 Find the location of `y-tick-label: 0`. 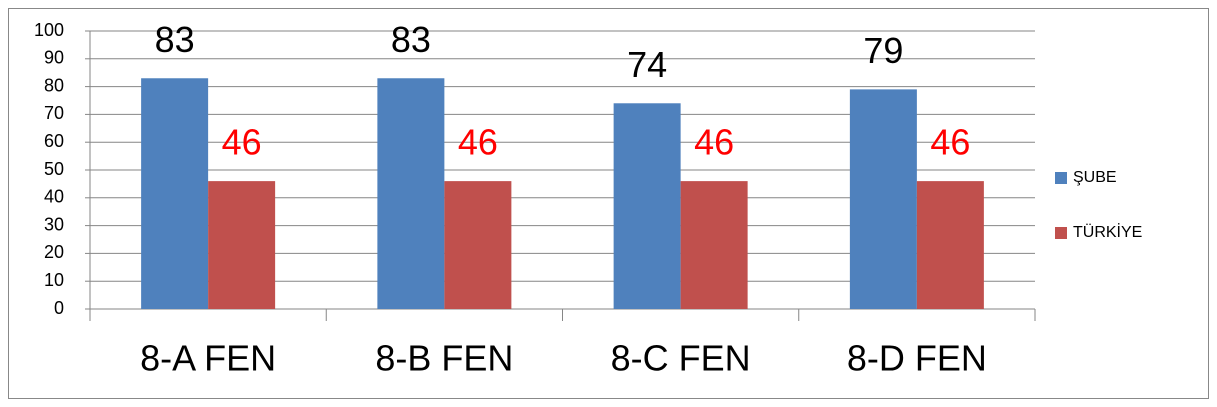

y-tick-label: 0 is located at coordinates (59, 308).